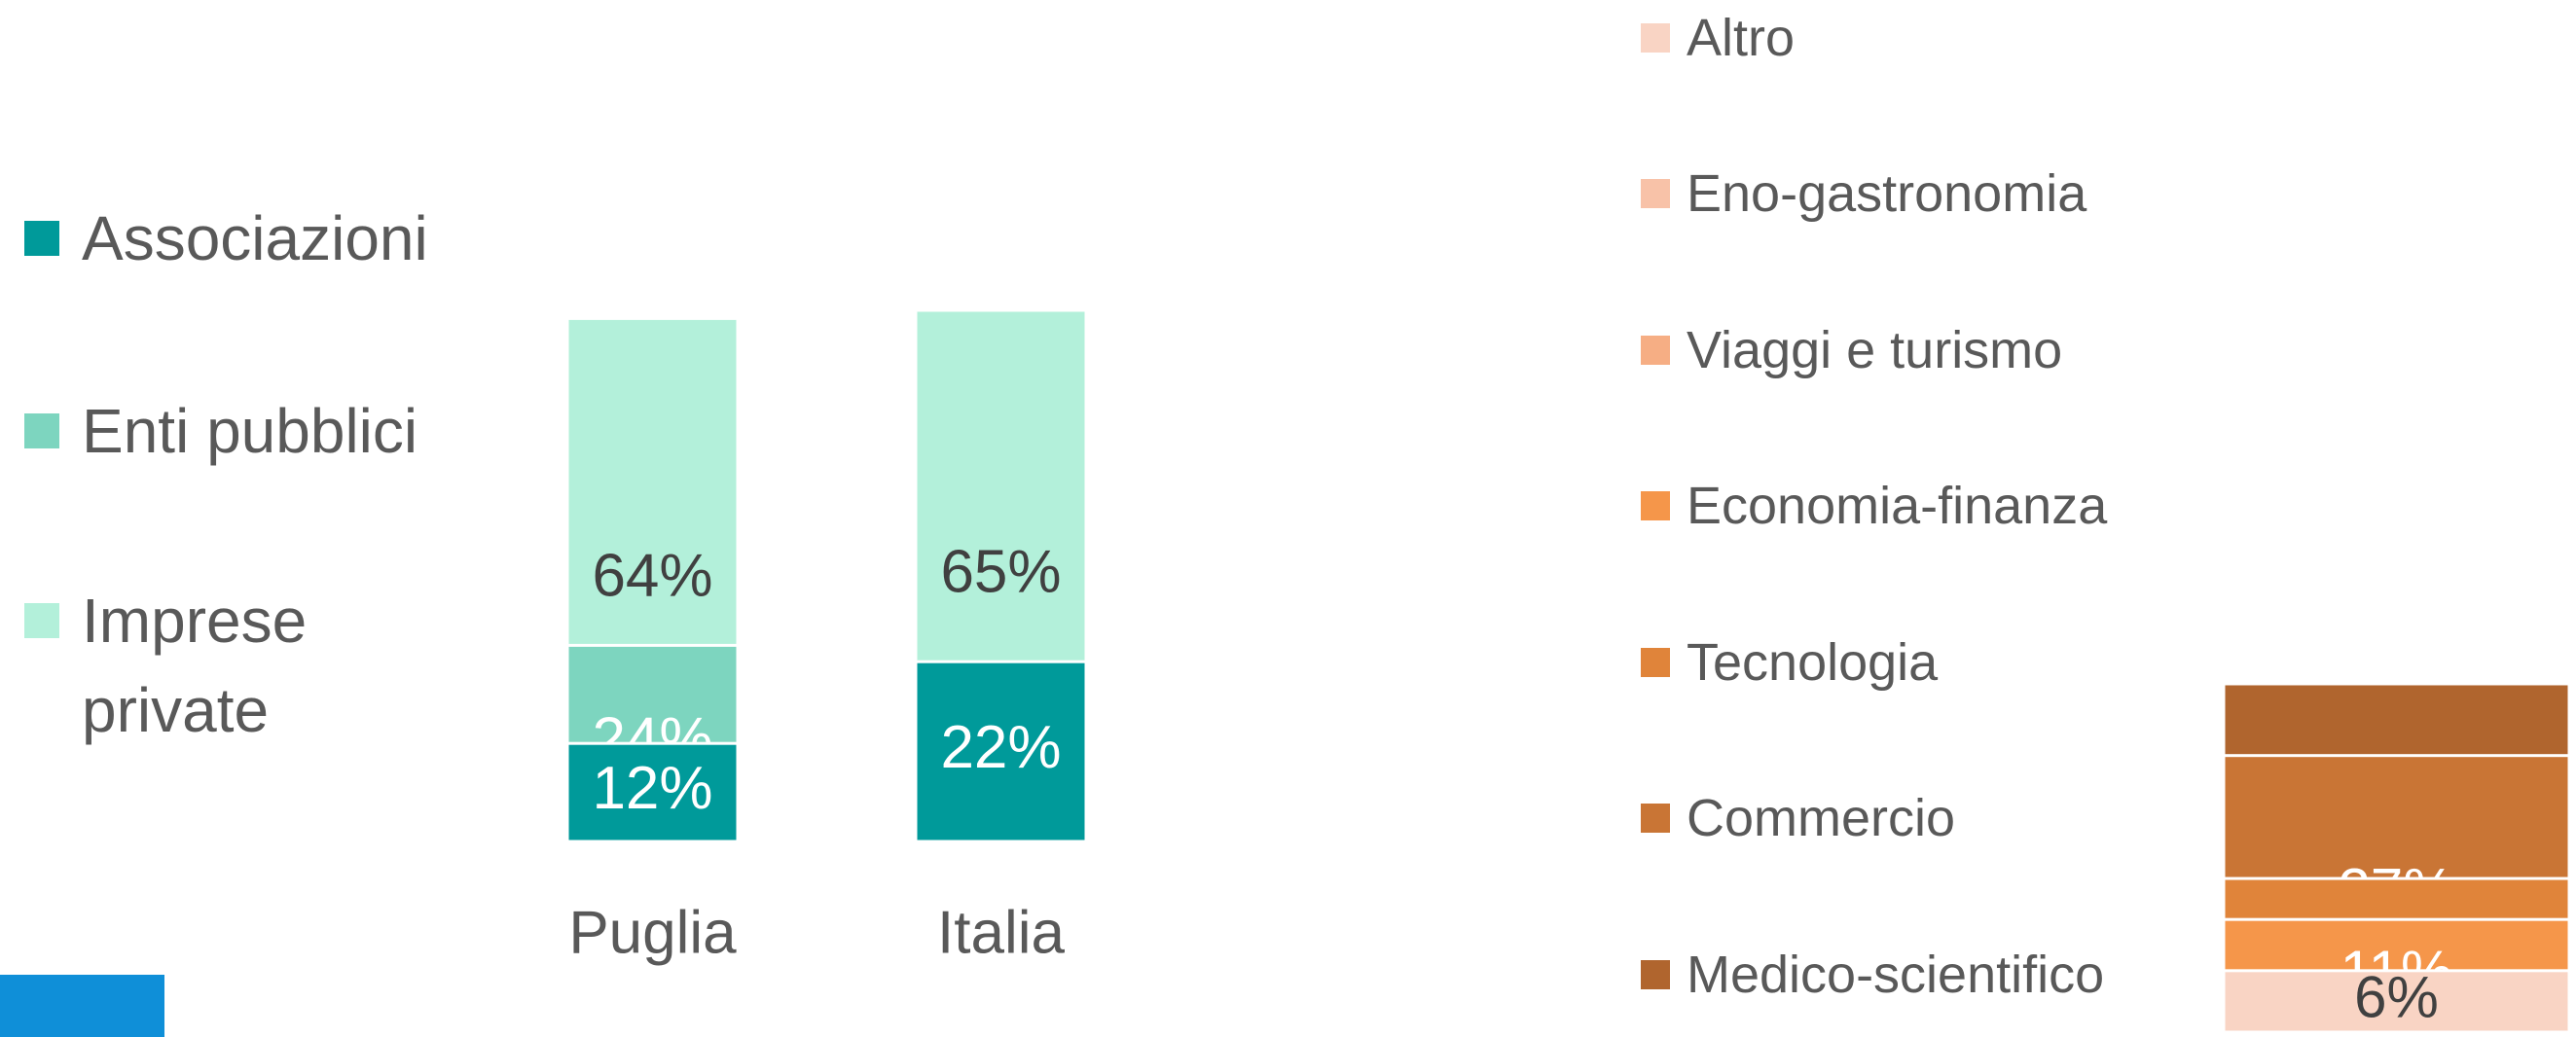 The width and height of the screenshot is (2576, 1037). What do you see at coordinates (1741, 38) in the screenshot?
I see `legend-label: Altro` at bounding box center [1741, 38].